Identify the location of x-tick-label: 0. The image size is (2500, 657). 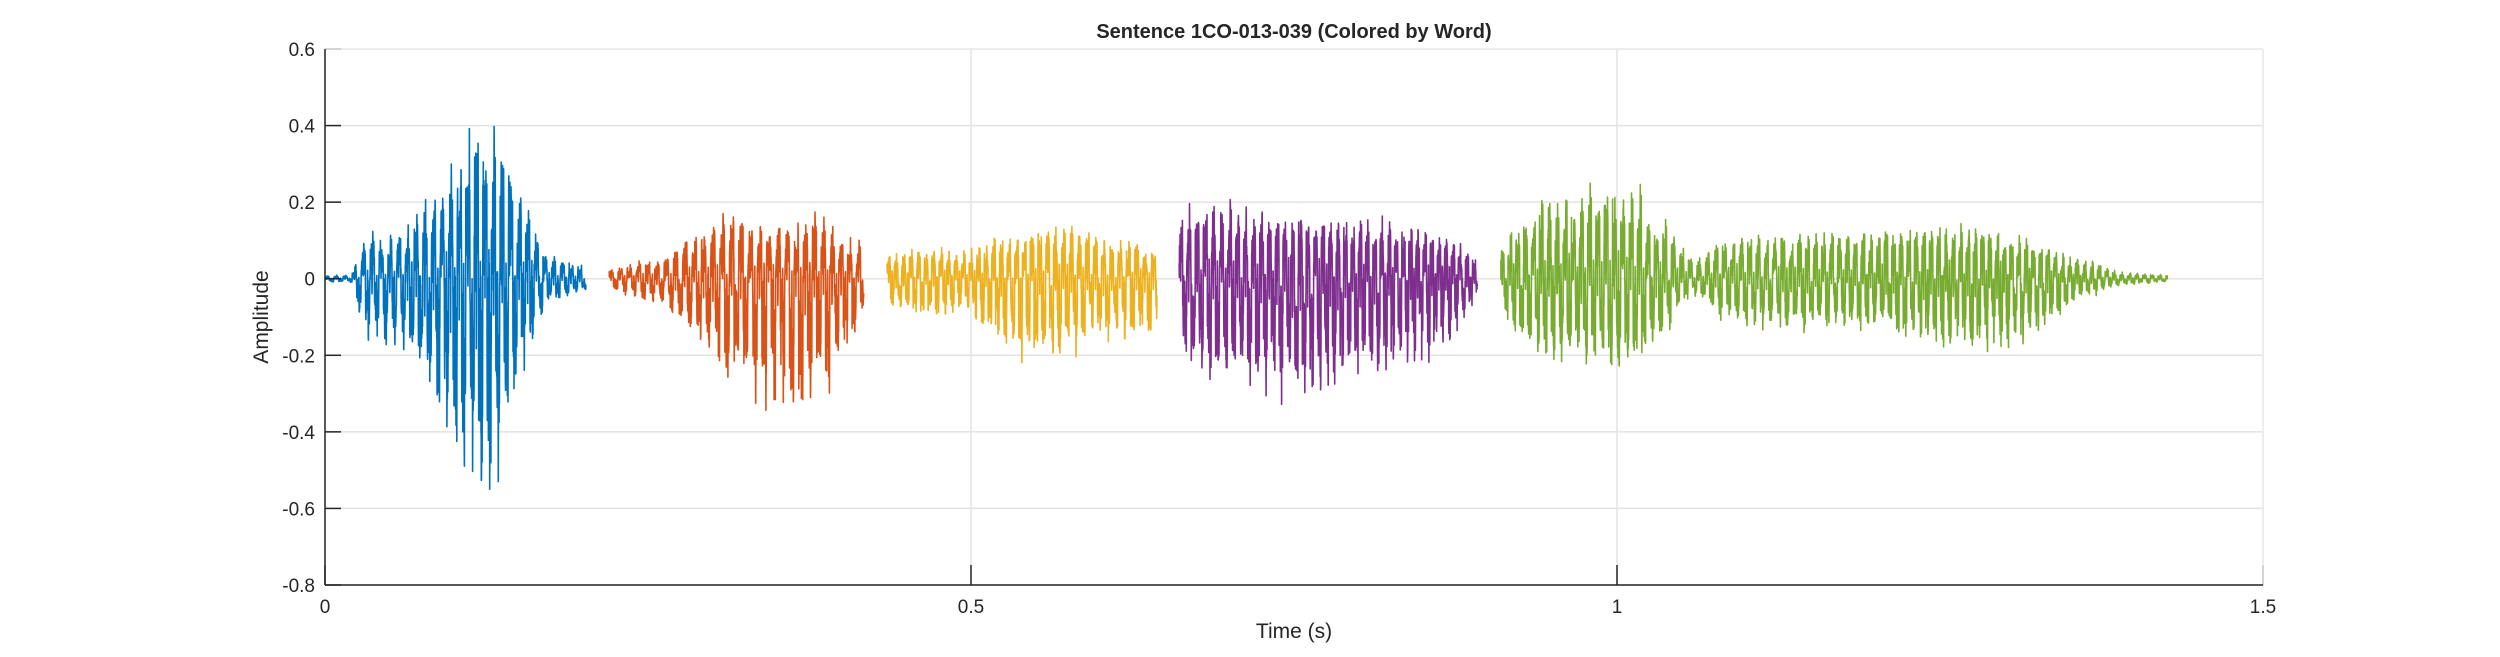
(325, 607).